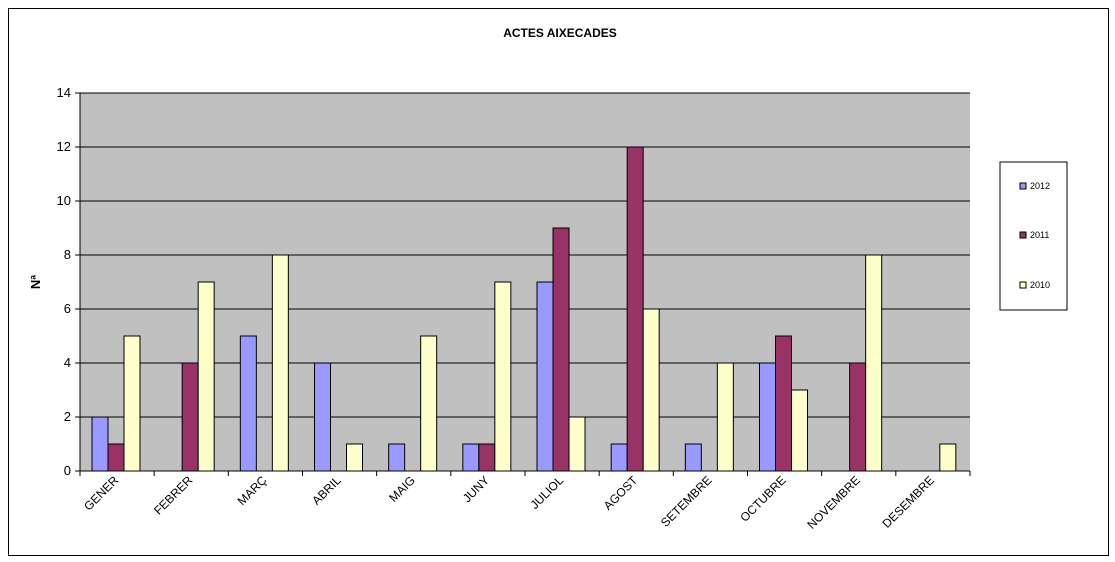 The height and width of the screenshot is (562, 1115). Describe the element at coordinates (503, 376) in the screenshot. I see `bar-2010-juny` at that location.